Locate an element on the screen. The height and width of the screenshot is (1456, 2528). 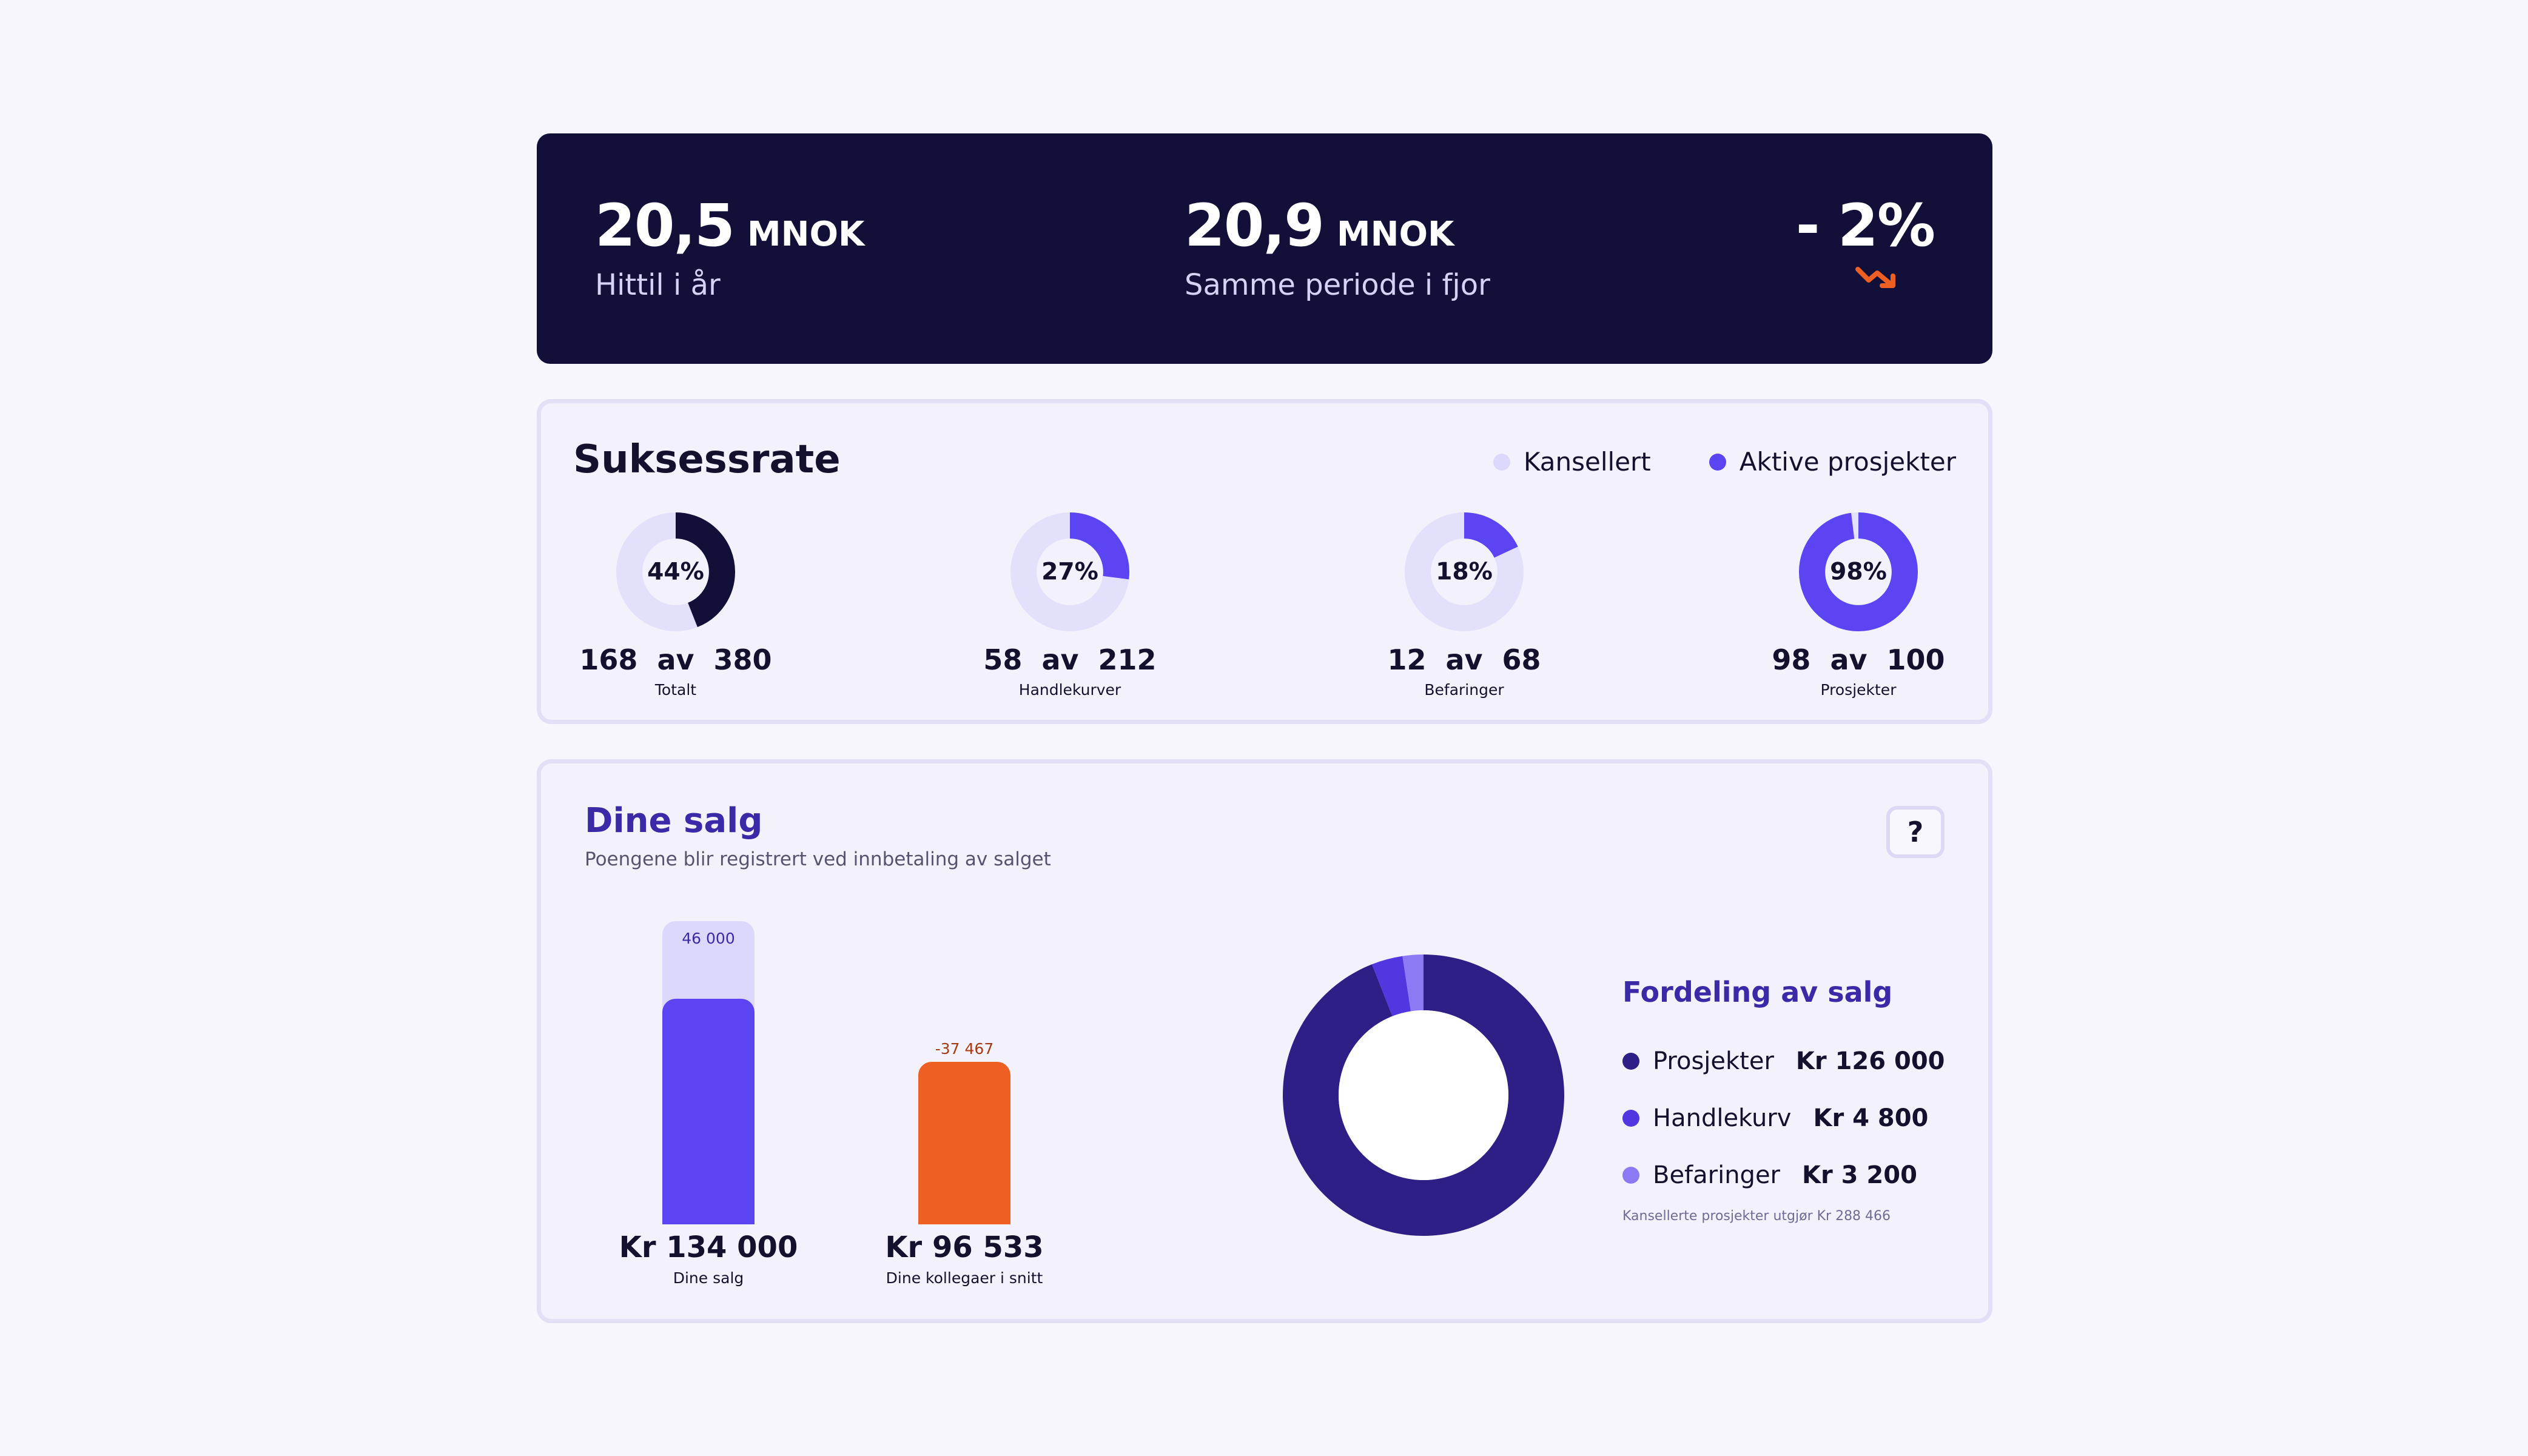
bar-value: Kr 96 533 is located at coordinates (964, 1247).